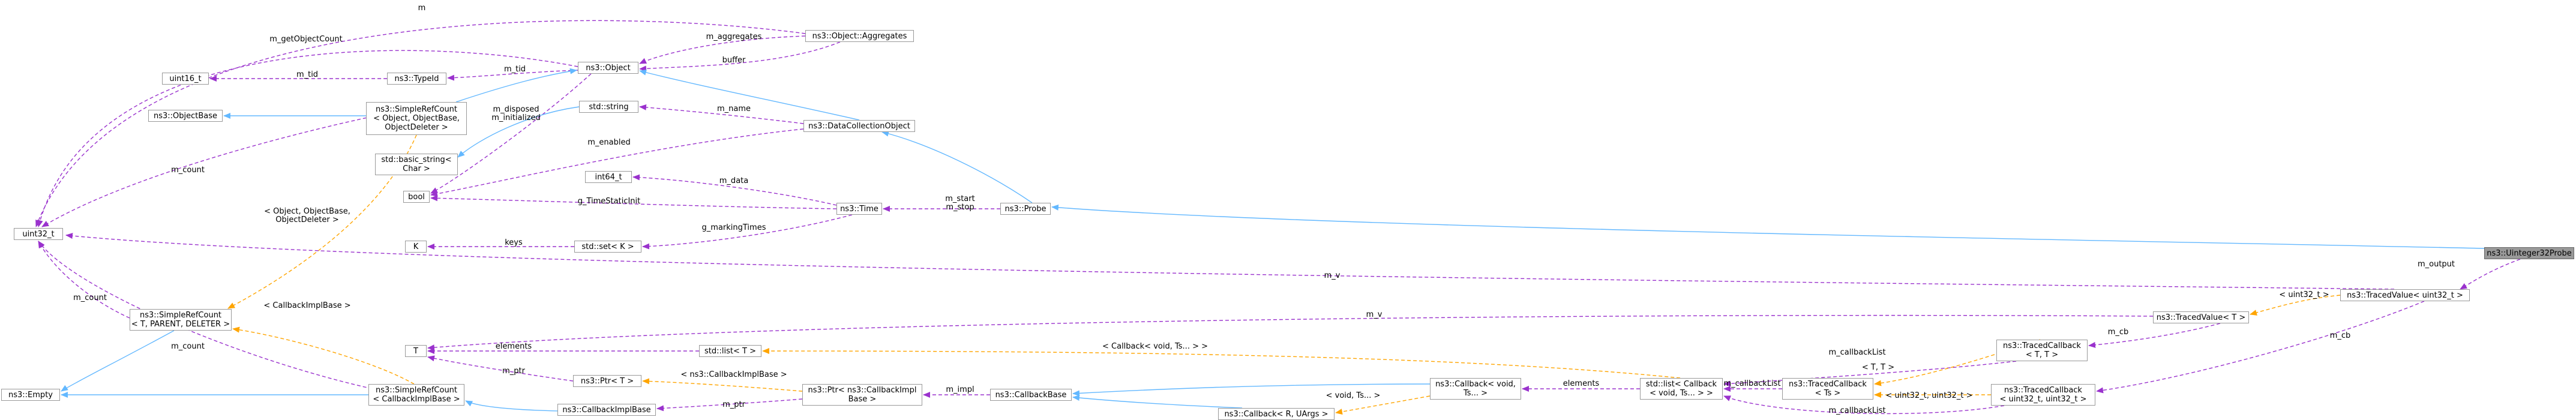 The width and height of the screenshot is (2576, 420). What do you see at coordinates (730, 351) in the screenshot?
I see `node-std-list-t: std::list< T >` at bounding box center [730, 351].